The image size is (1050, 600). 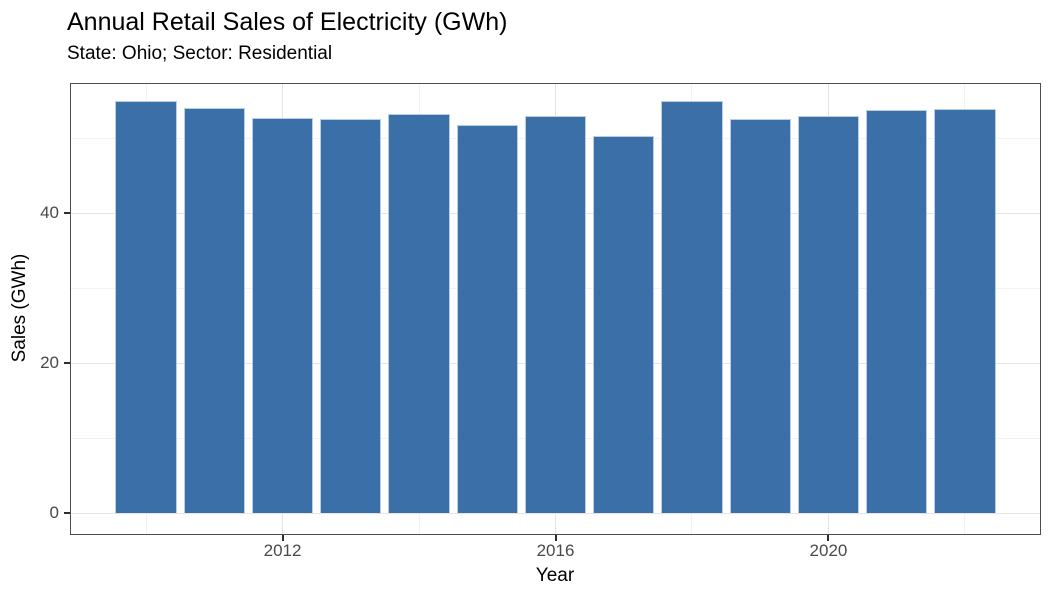 I want to click on x-axis-title: Year, so click(x=555, y=575).